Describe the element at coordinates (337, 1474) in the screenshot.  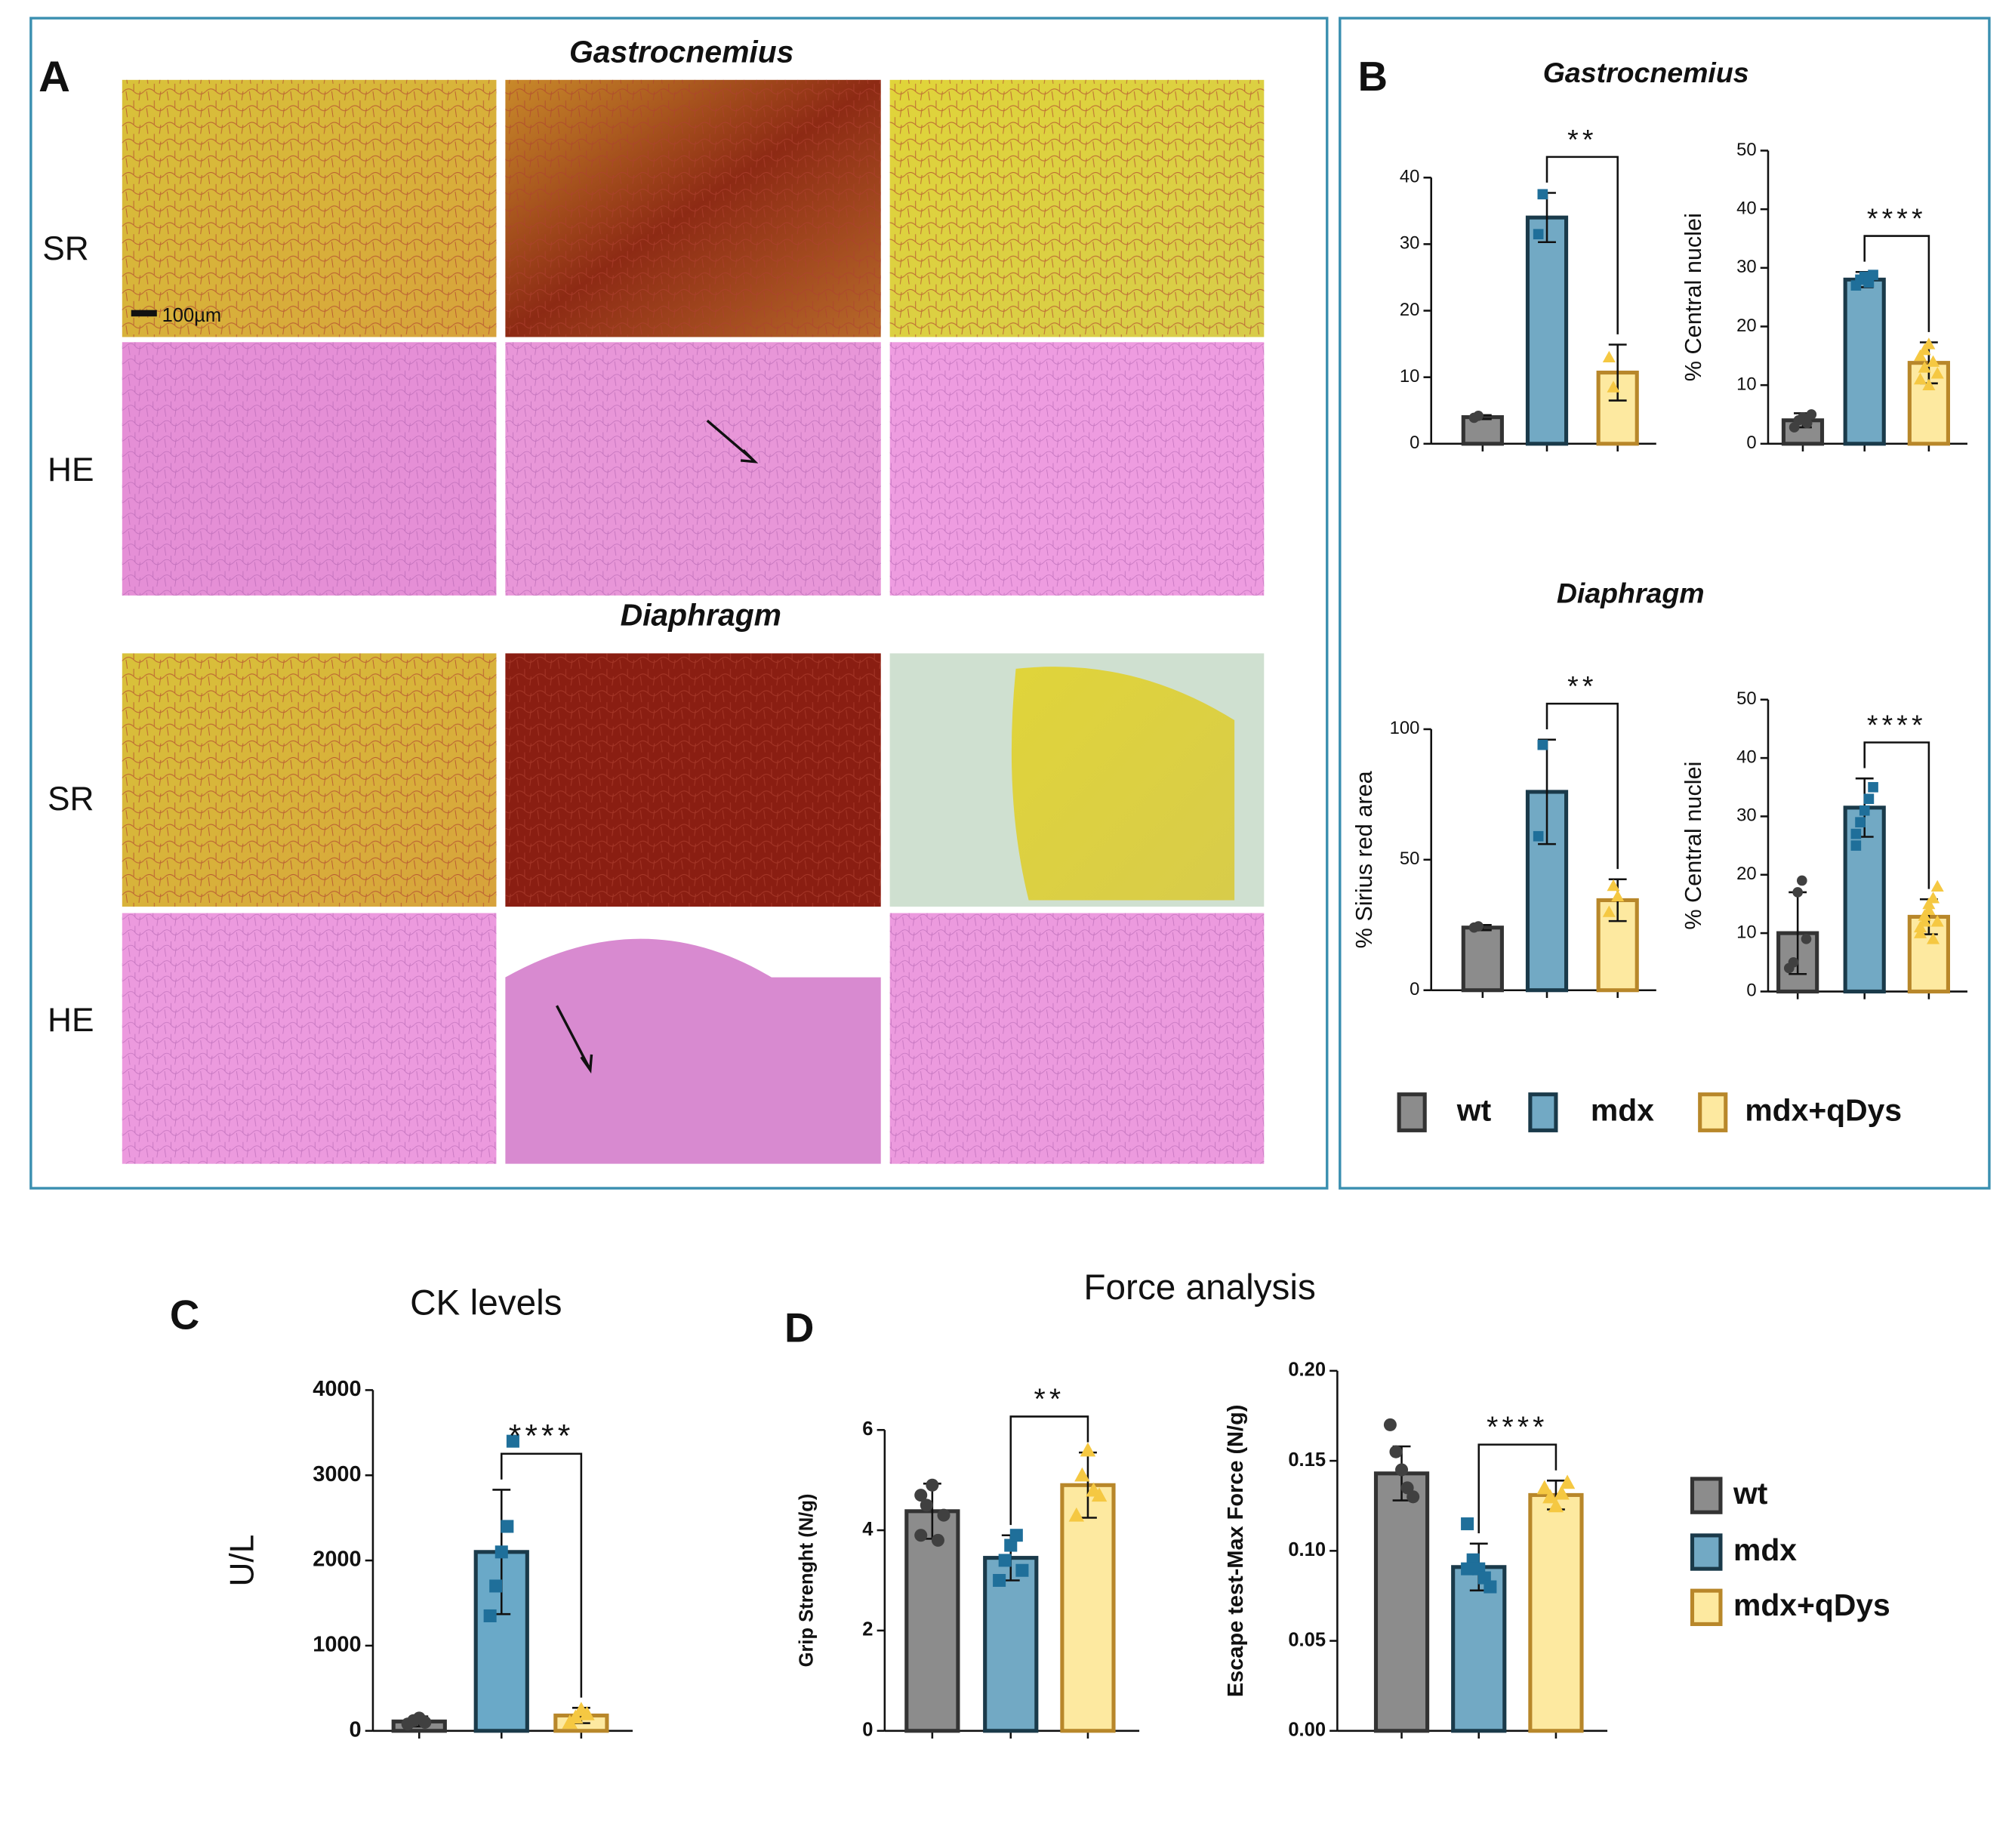
I see `y-tick-label: 3000` at that location.